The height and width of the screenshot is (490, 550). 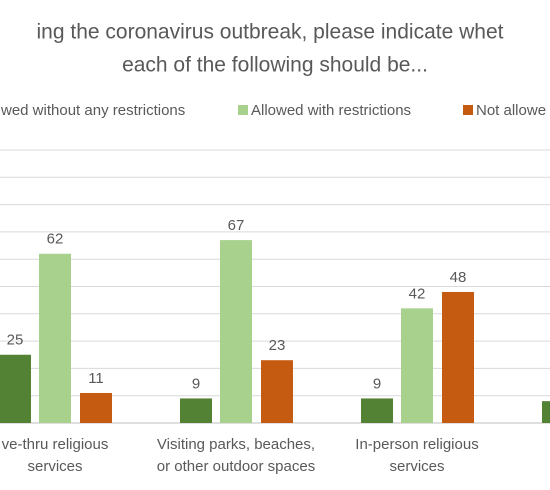 What do you see at coordinates (15, 340) in the screenshot?
I see `value-label: 25` at bounding box center [15, 340].